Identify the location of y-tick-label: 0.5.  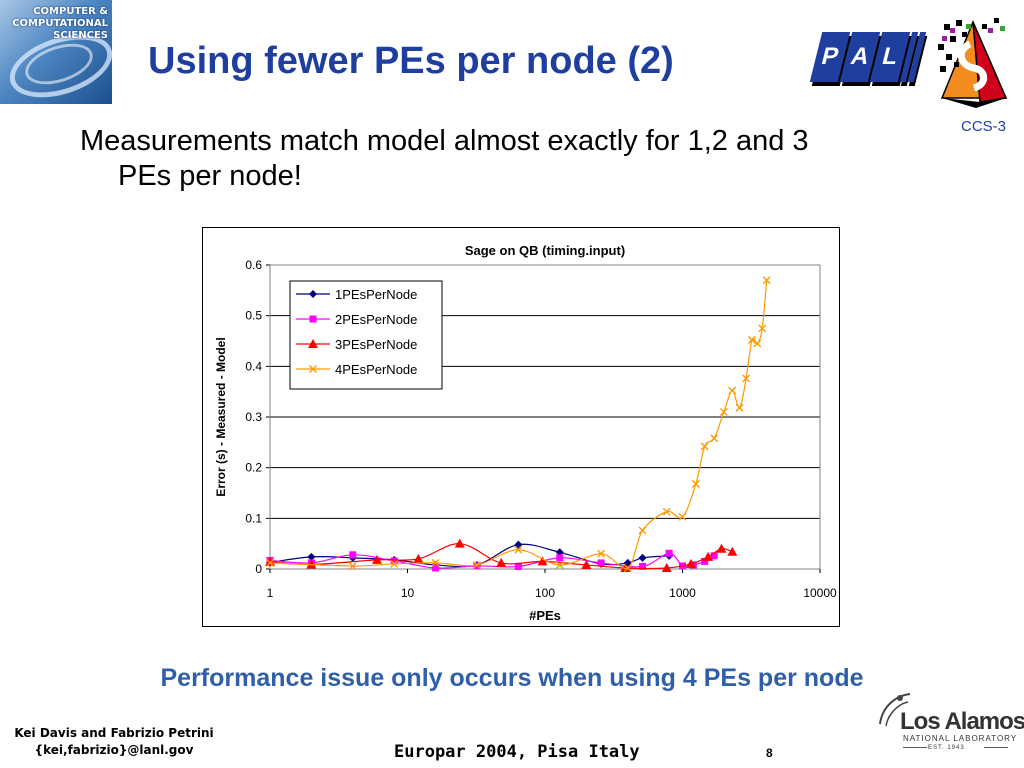
(253, 316).